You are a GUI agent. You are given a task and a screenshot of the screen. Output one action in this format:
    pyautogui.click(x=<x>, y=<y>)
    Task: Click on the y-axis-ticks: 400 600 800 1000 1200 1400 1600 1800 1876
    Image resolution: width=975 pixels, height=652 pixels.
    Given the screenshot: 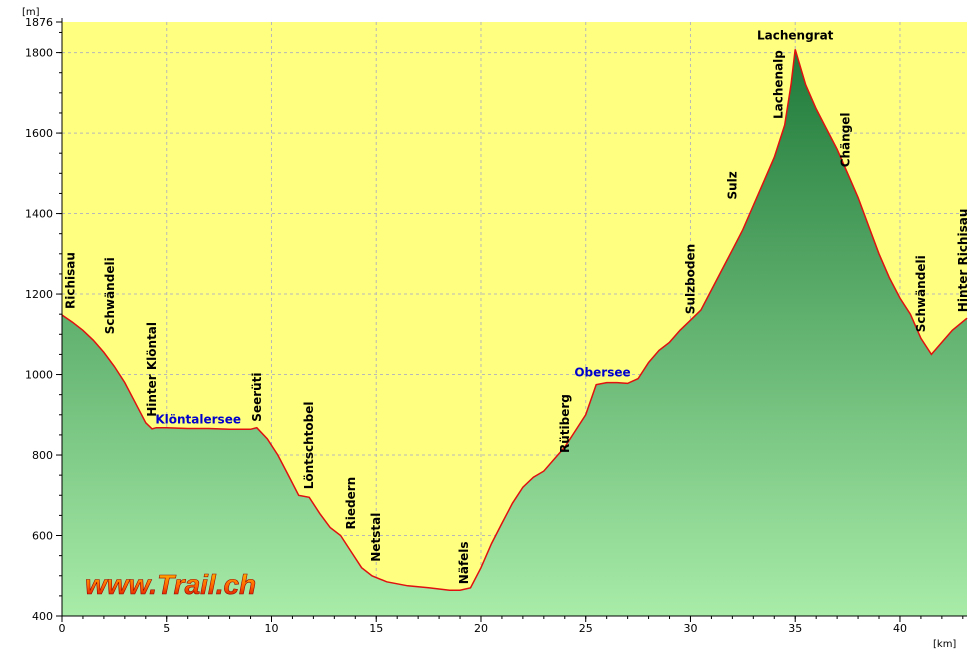 What is the action you would take?
    pyautogui.click(x=43, y=319)
    